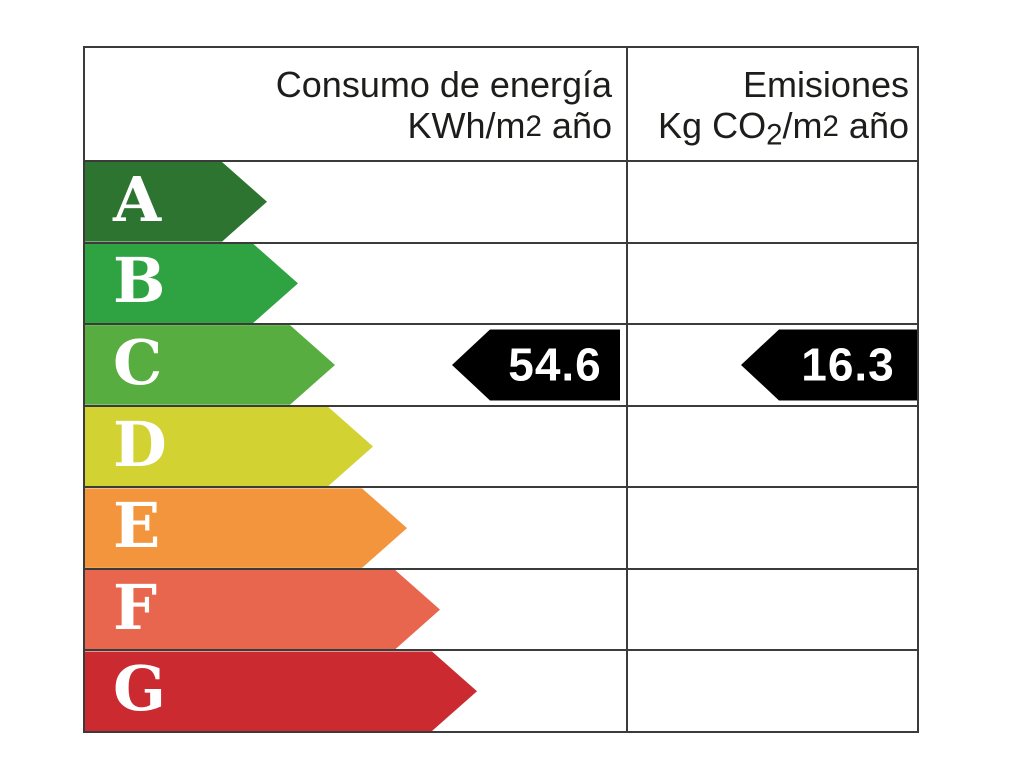  I want to click on rating-row-c: C 54.6 16.3, so click(501, 364).